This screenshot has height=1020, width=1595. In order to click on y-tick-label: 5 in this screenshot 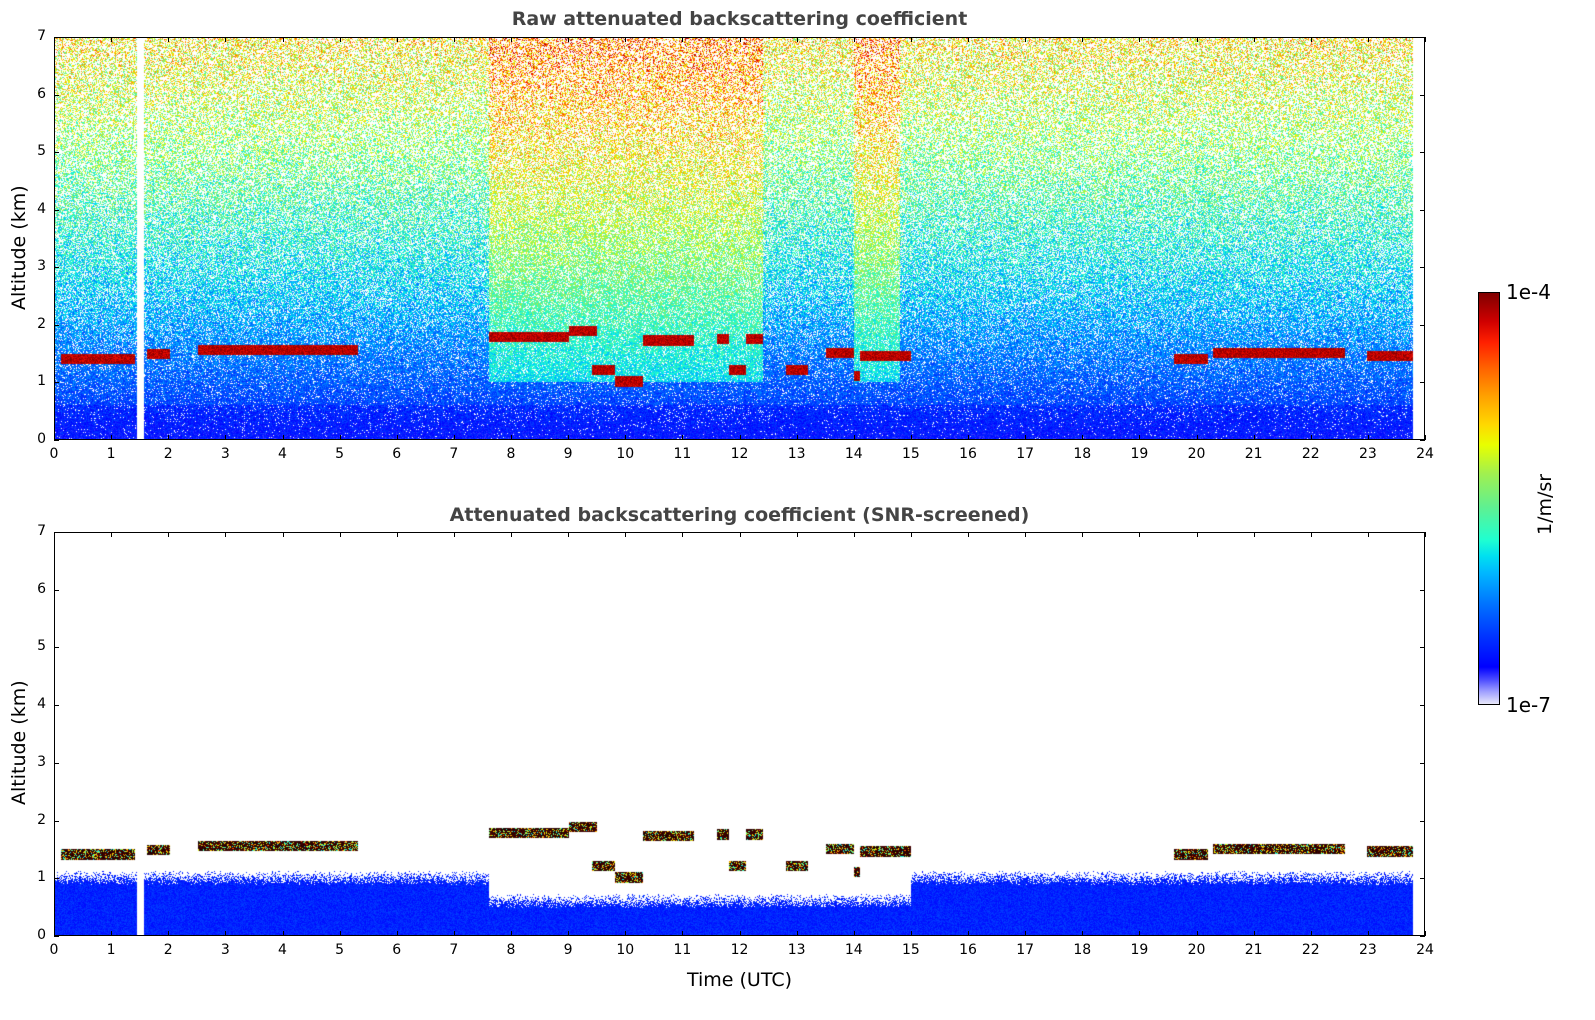, I will do `click(41, 646)`.